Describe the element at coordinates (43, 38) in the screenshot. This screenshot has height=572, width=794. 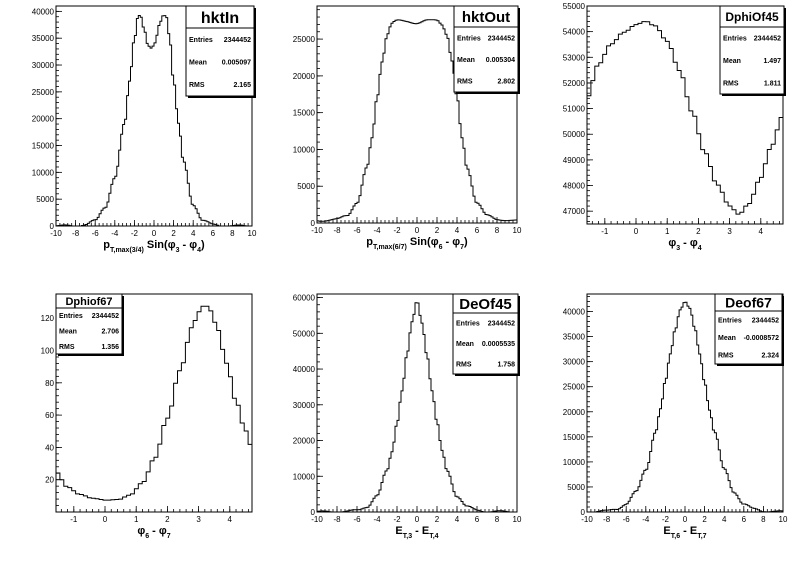
I see `y-tick-label: 35000` at that location.